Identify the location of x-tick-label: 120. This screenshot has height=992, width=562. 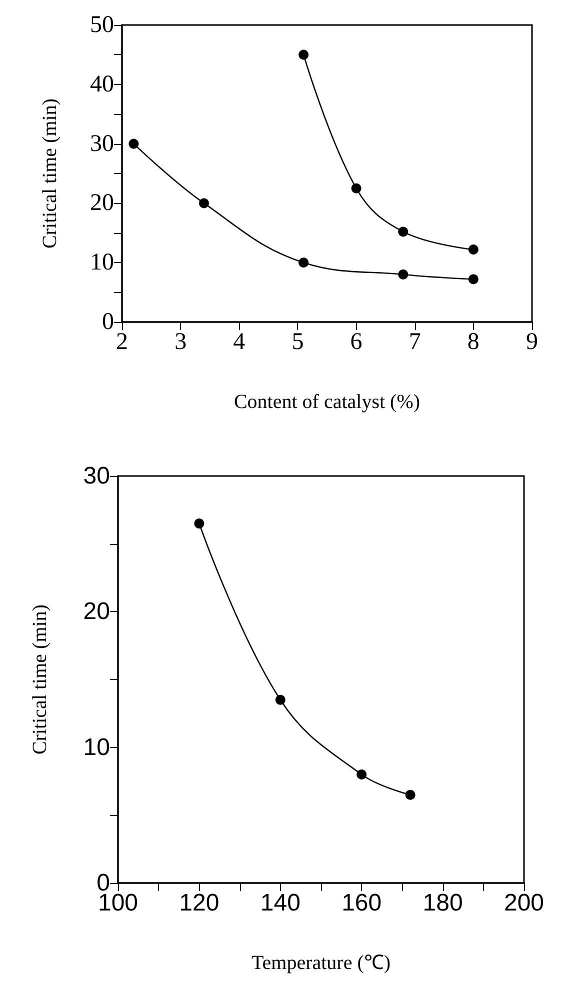
(199, 903).